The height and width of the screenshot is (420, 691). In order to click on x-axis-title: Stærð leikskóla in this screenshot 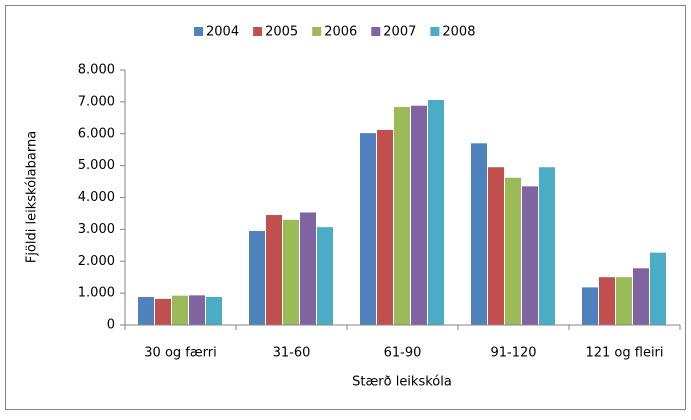, I will do `click(402, 382)`.